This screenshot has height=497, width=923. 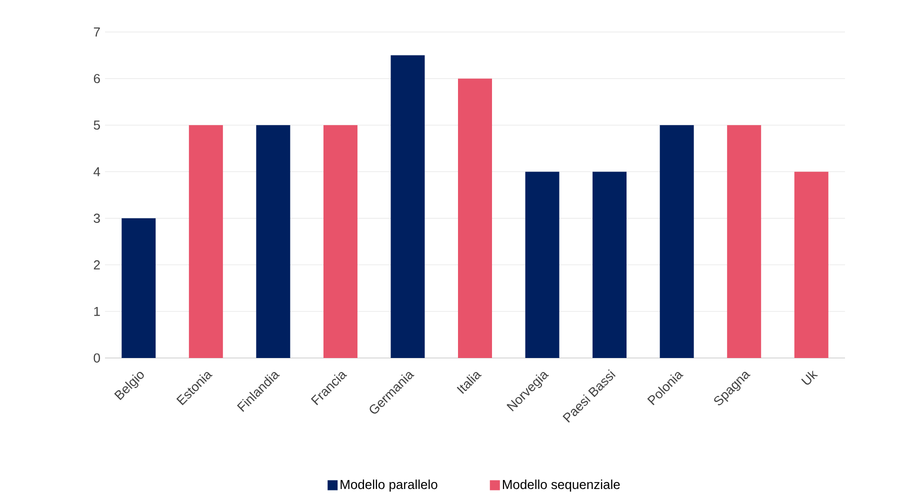 What do you see at coordinates (97, 32) in the screenshot?
I see `y-tick-label: 7` at bounding box center [97, 32].